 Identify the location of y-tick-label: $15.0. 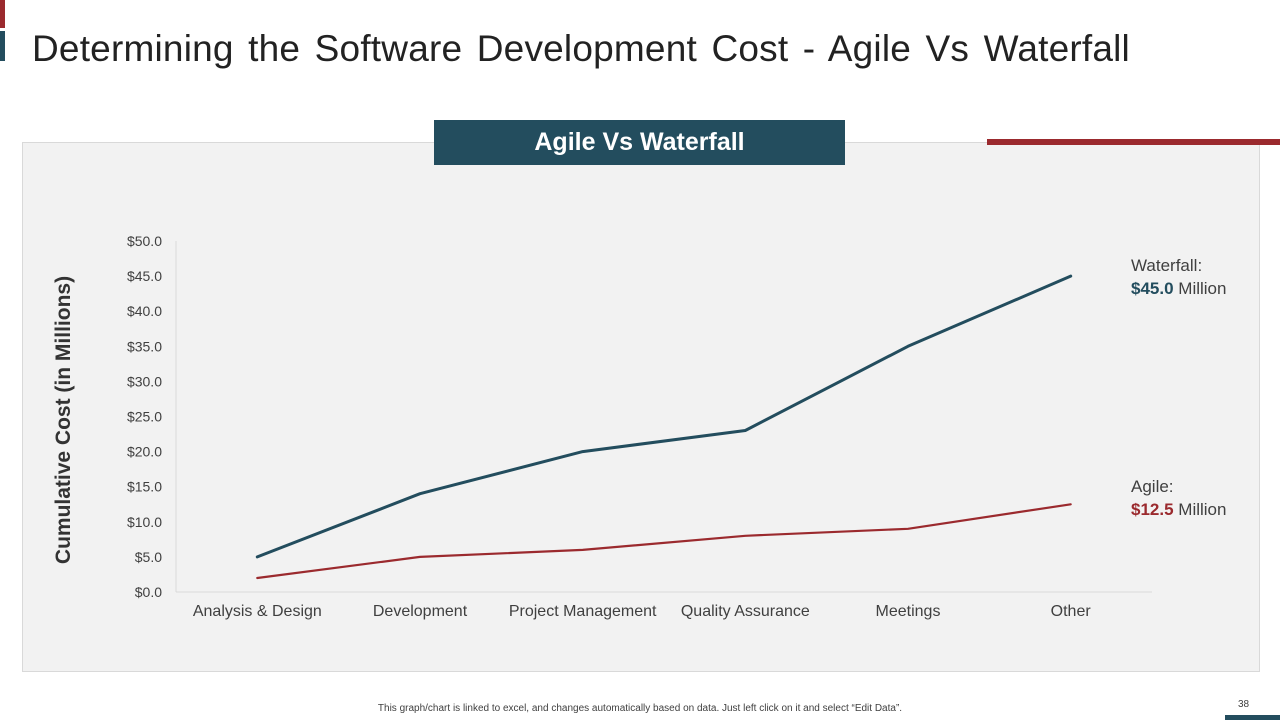
(144, 487).